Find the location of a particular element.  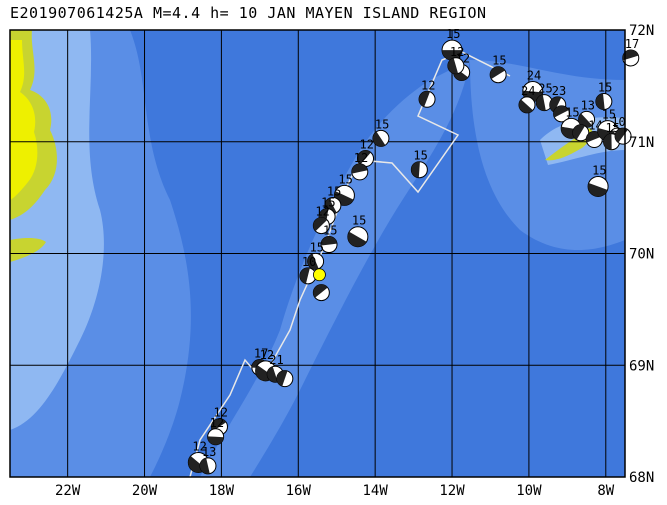

lat-tick-label: 71N is located at coordinates (641, 143).